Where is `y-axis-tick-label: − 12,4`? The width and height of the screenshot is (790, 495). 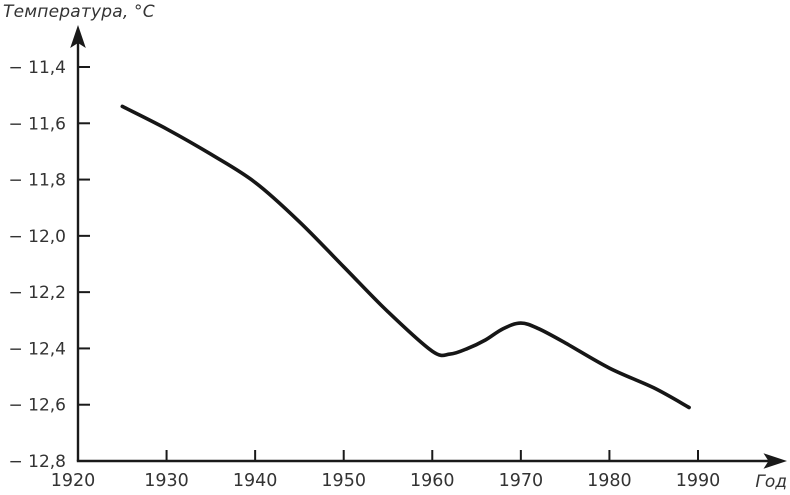
y-axis-tick-label: − 12,4 is located at coordinates (38, 349).